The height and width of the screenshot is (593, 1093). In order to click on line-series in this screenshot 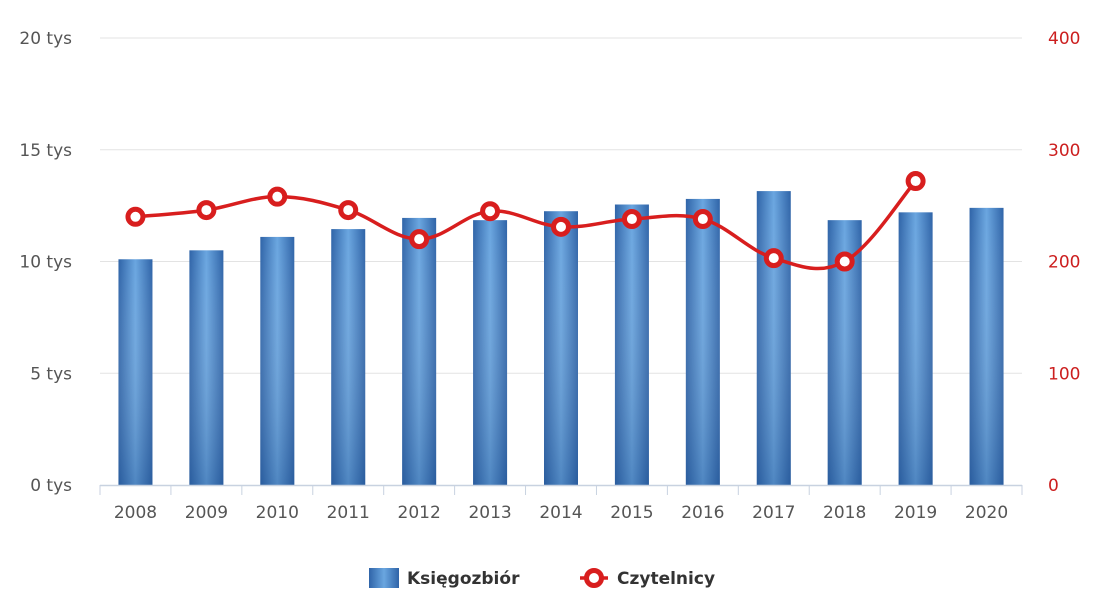, I will do `click(525, 221)`.